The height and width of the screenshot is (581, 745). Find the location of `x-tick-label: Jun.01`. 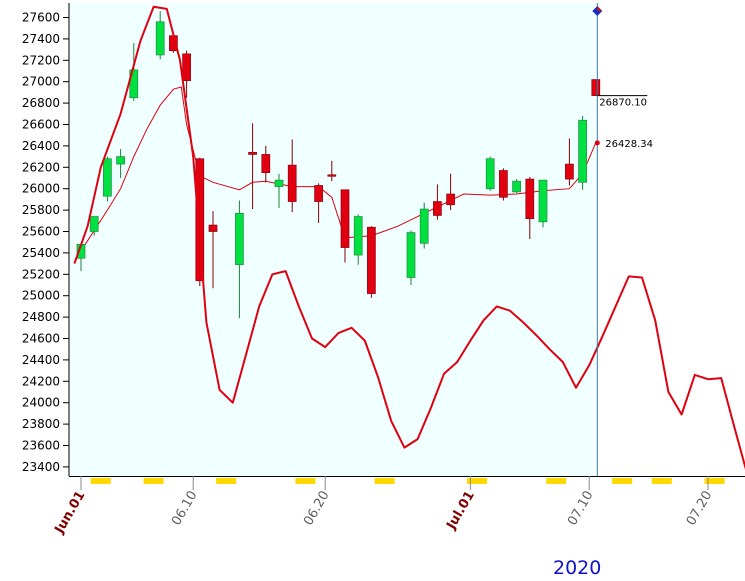

x-tick-label: Jun.01 is located at coordinates (70, 513).